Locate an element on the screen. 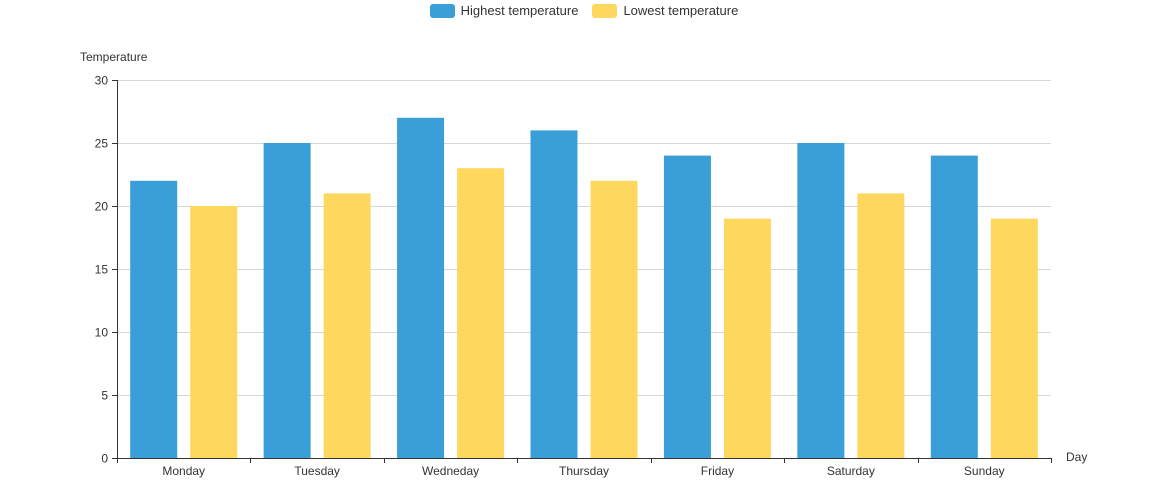 The width and height of the screenshot is (1168, 488). y-tick-label: 25 is located at coordinates (102, 144).